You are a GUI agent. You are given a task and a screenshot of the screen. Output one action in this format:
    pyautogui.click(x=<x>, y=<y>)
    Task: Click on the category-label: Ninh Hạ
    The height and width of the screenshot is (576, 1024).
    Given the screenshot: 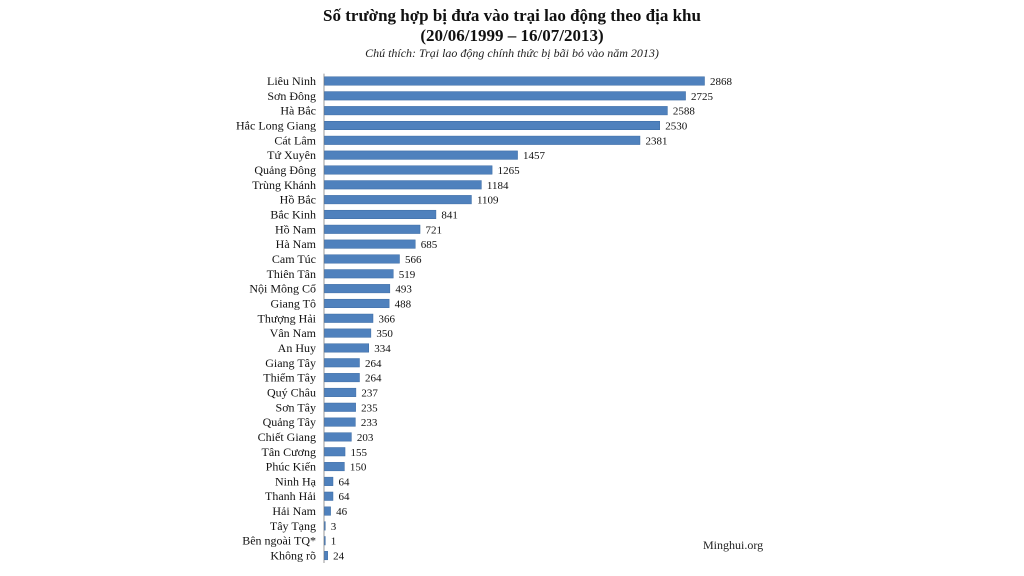 What is the action you would take?
    pyautogui.click(x=296, y=481)
    